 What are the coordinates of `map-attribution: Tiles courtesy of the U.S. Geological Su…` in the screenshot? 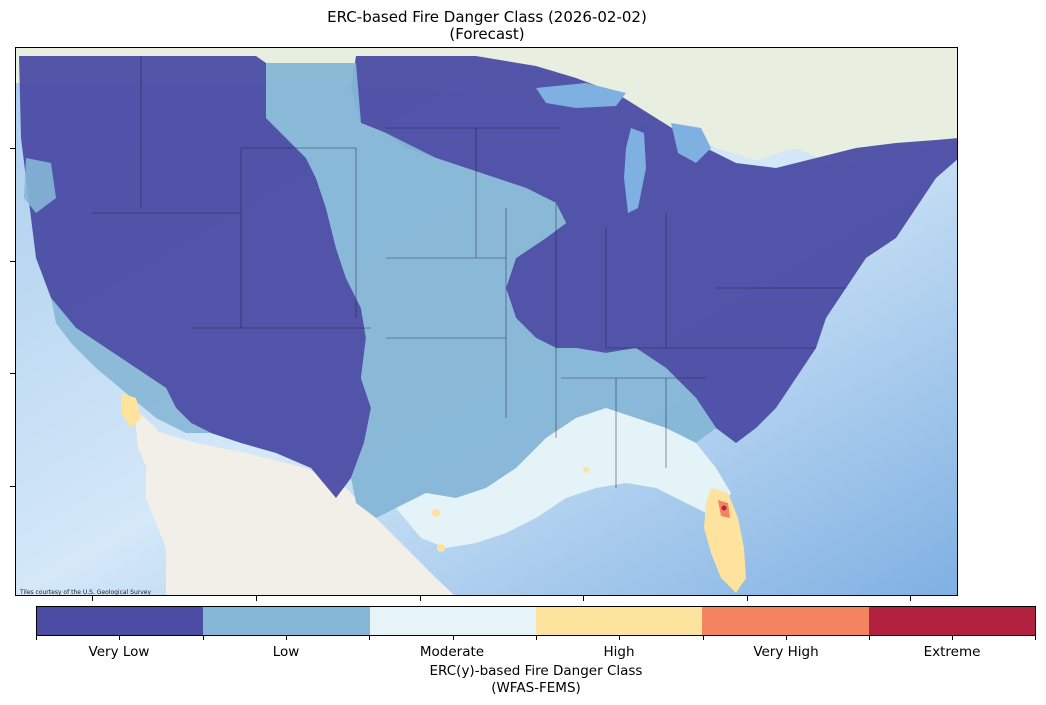 It's located at (85, 592).